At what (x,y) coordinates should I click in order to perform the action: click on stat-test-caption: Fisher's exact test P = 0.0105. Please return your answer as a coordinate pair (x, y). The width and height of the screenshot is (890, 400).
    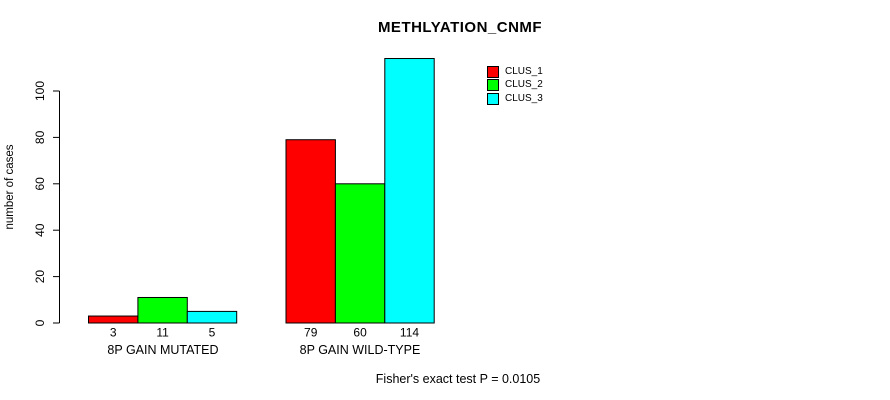
    Looking at the image, I should click on (458, 379).